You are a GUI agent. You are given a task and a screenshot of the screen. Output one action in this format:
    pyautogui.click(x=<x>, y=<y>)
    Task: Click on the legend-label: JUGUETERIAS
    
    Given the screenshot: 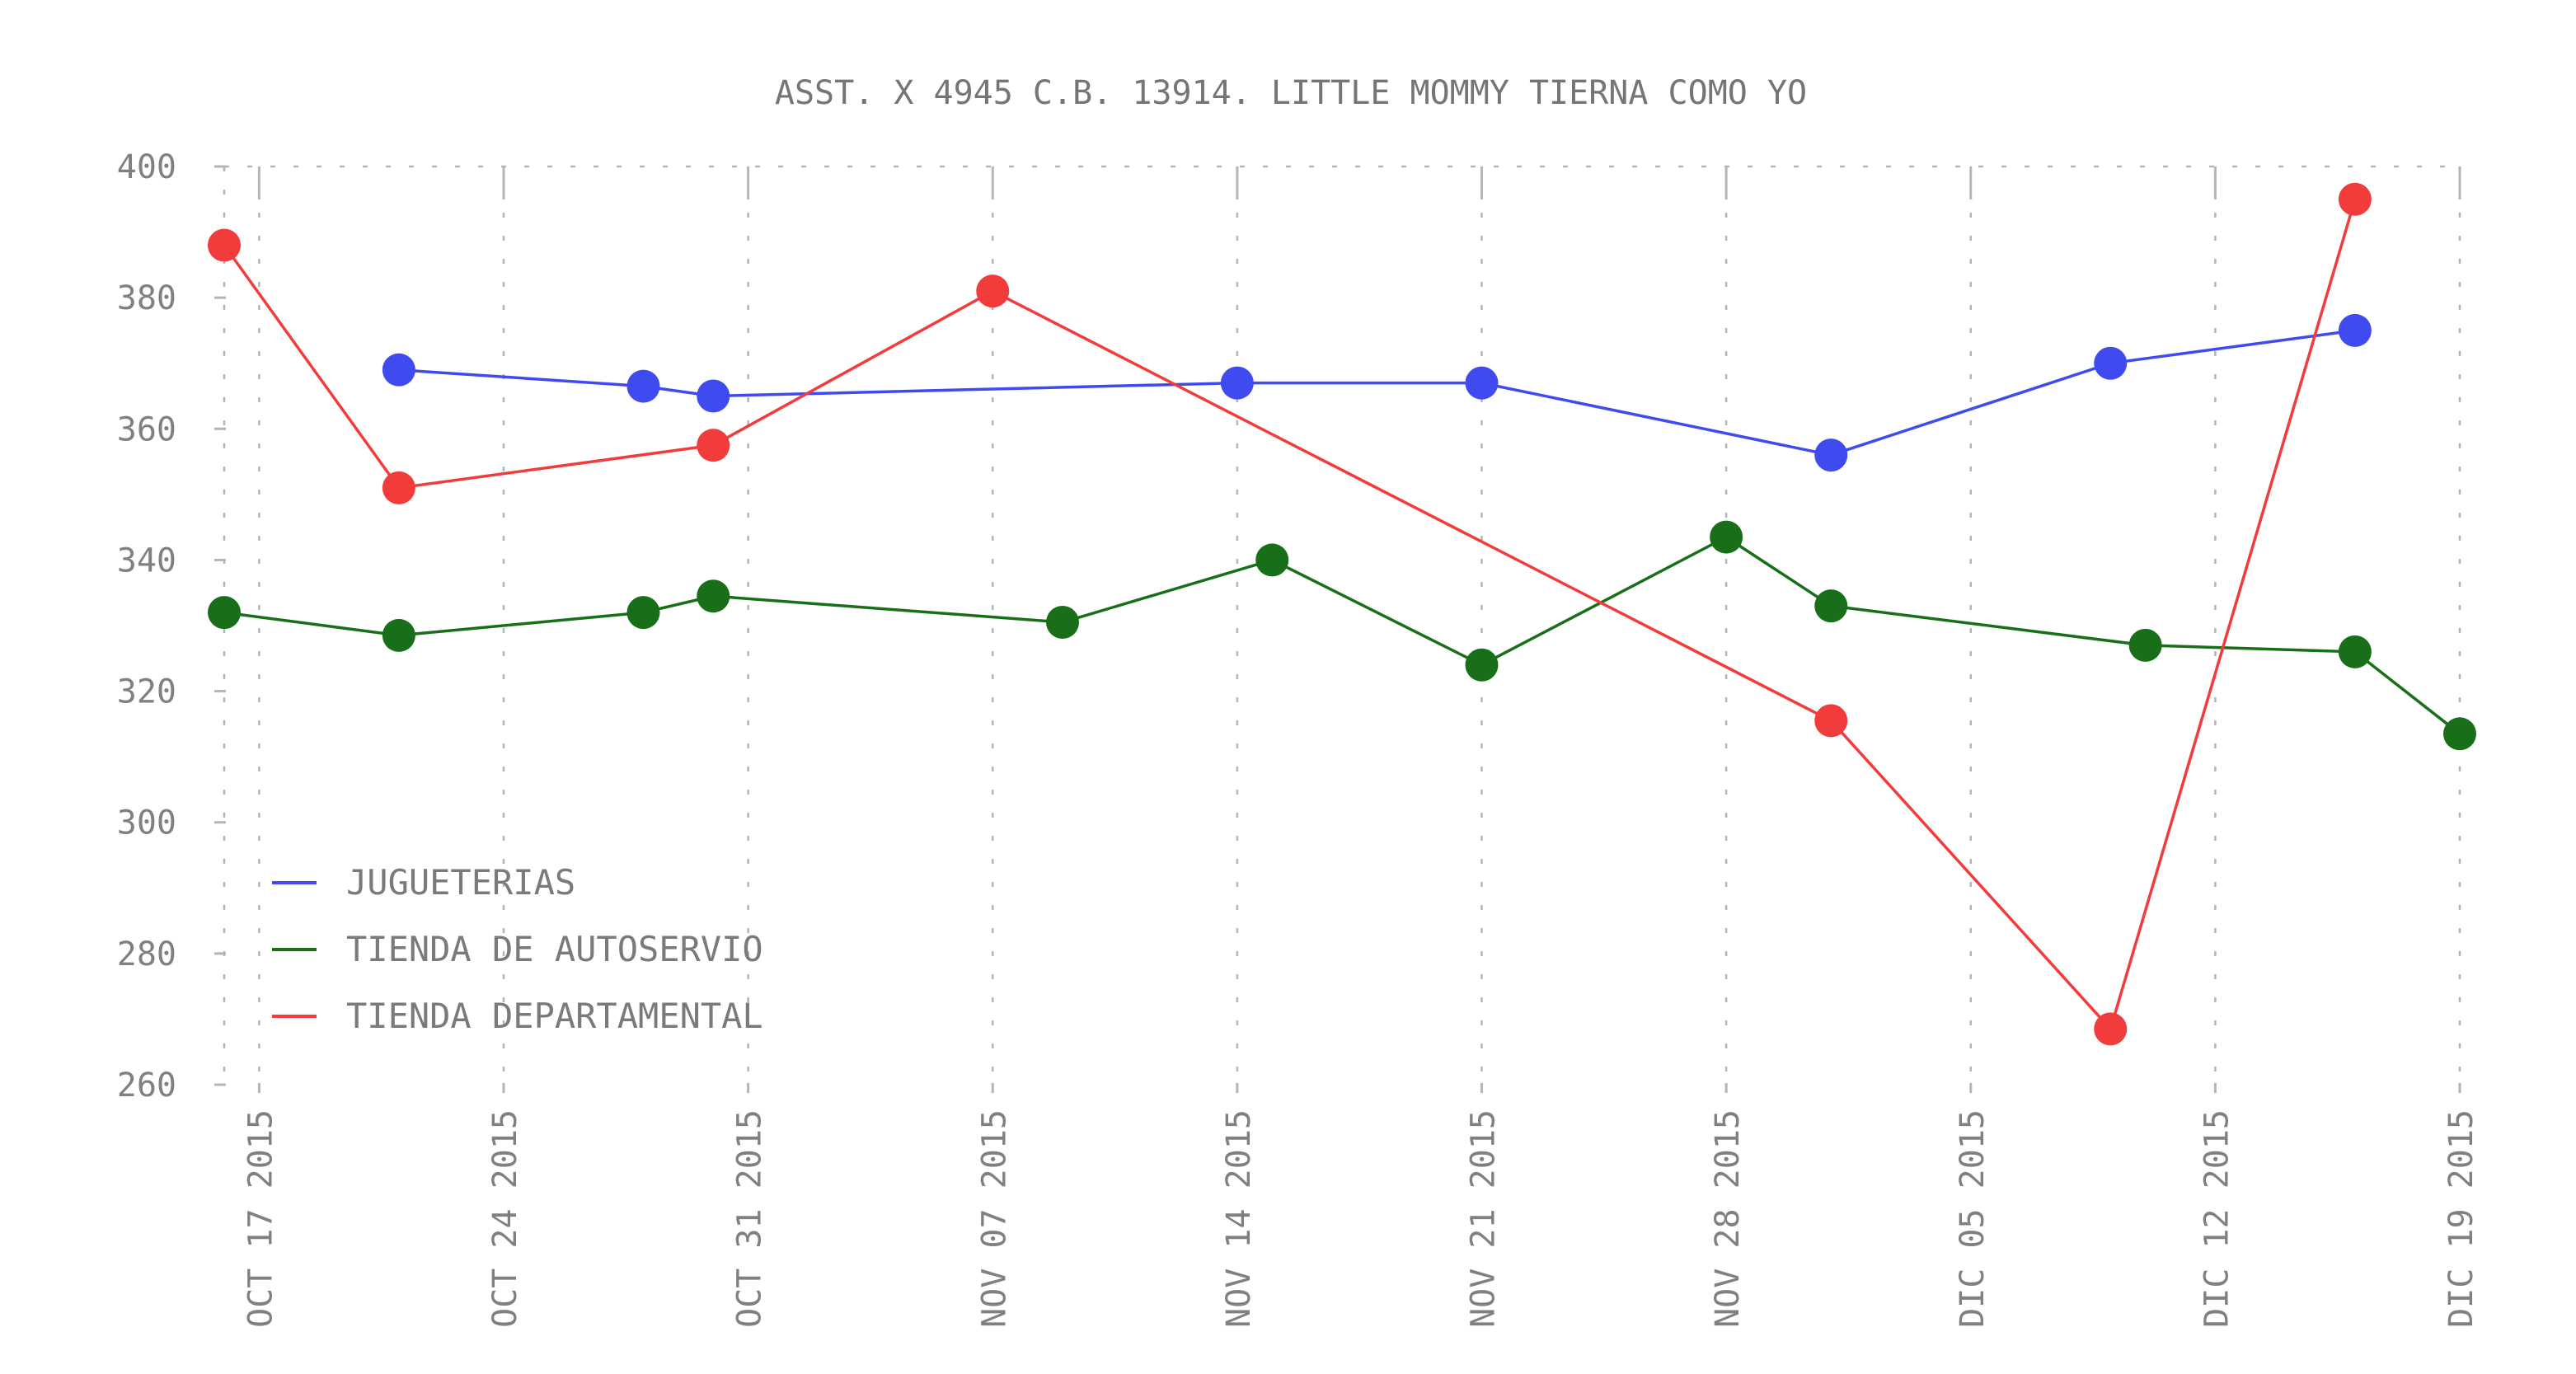 What is the action you would take?
    pyautogui.click(x=461, y=882)
    